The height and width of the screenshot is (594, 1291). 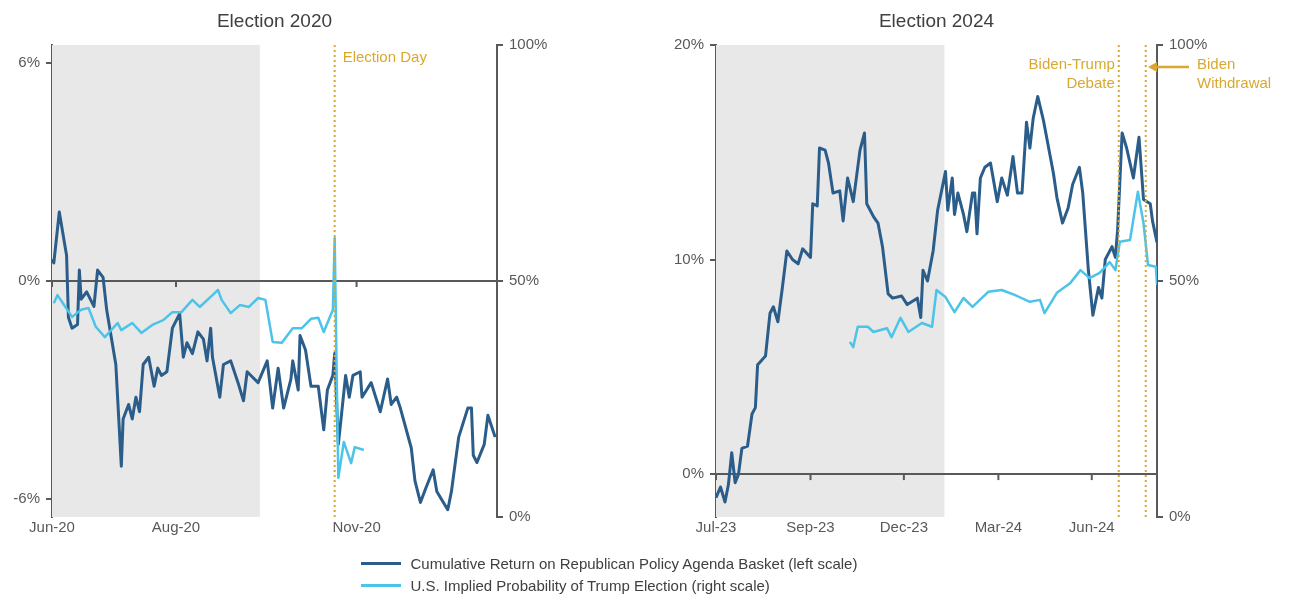 I want to click on y-tick-label: 10%, so click(x=688, y=258).